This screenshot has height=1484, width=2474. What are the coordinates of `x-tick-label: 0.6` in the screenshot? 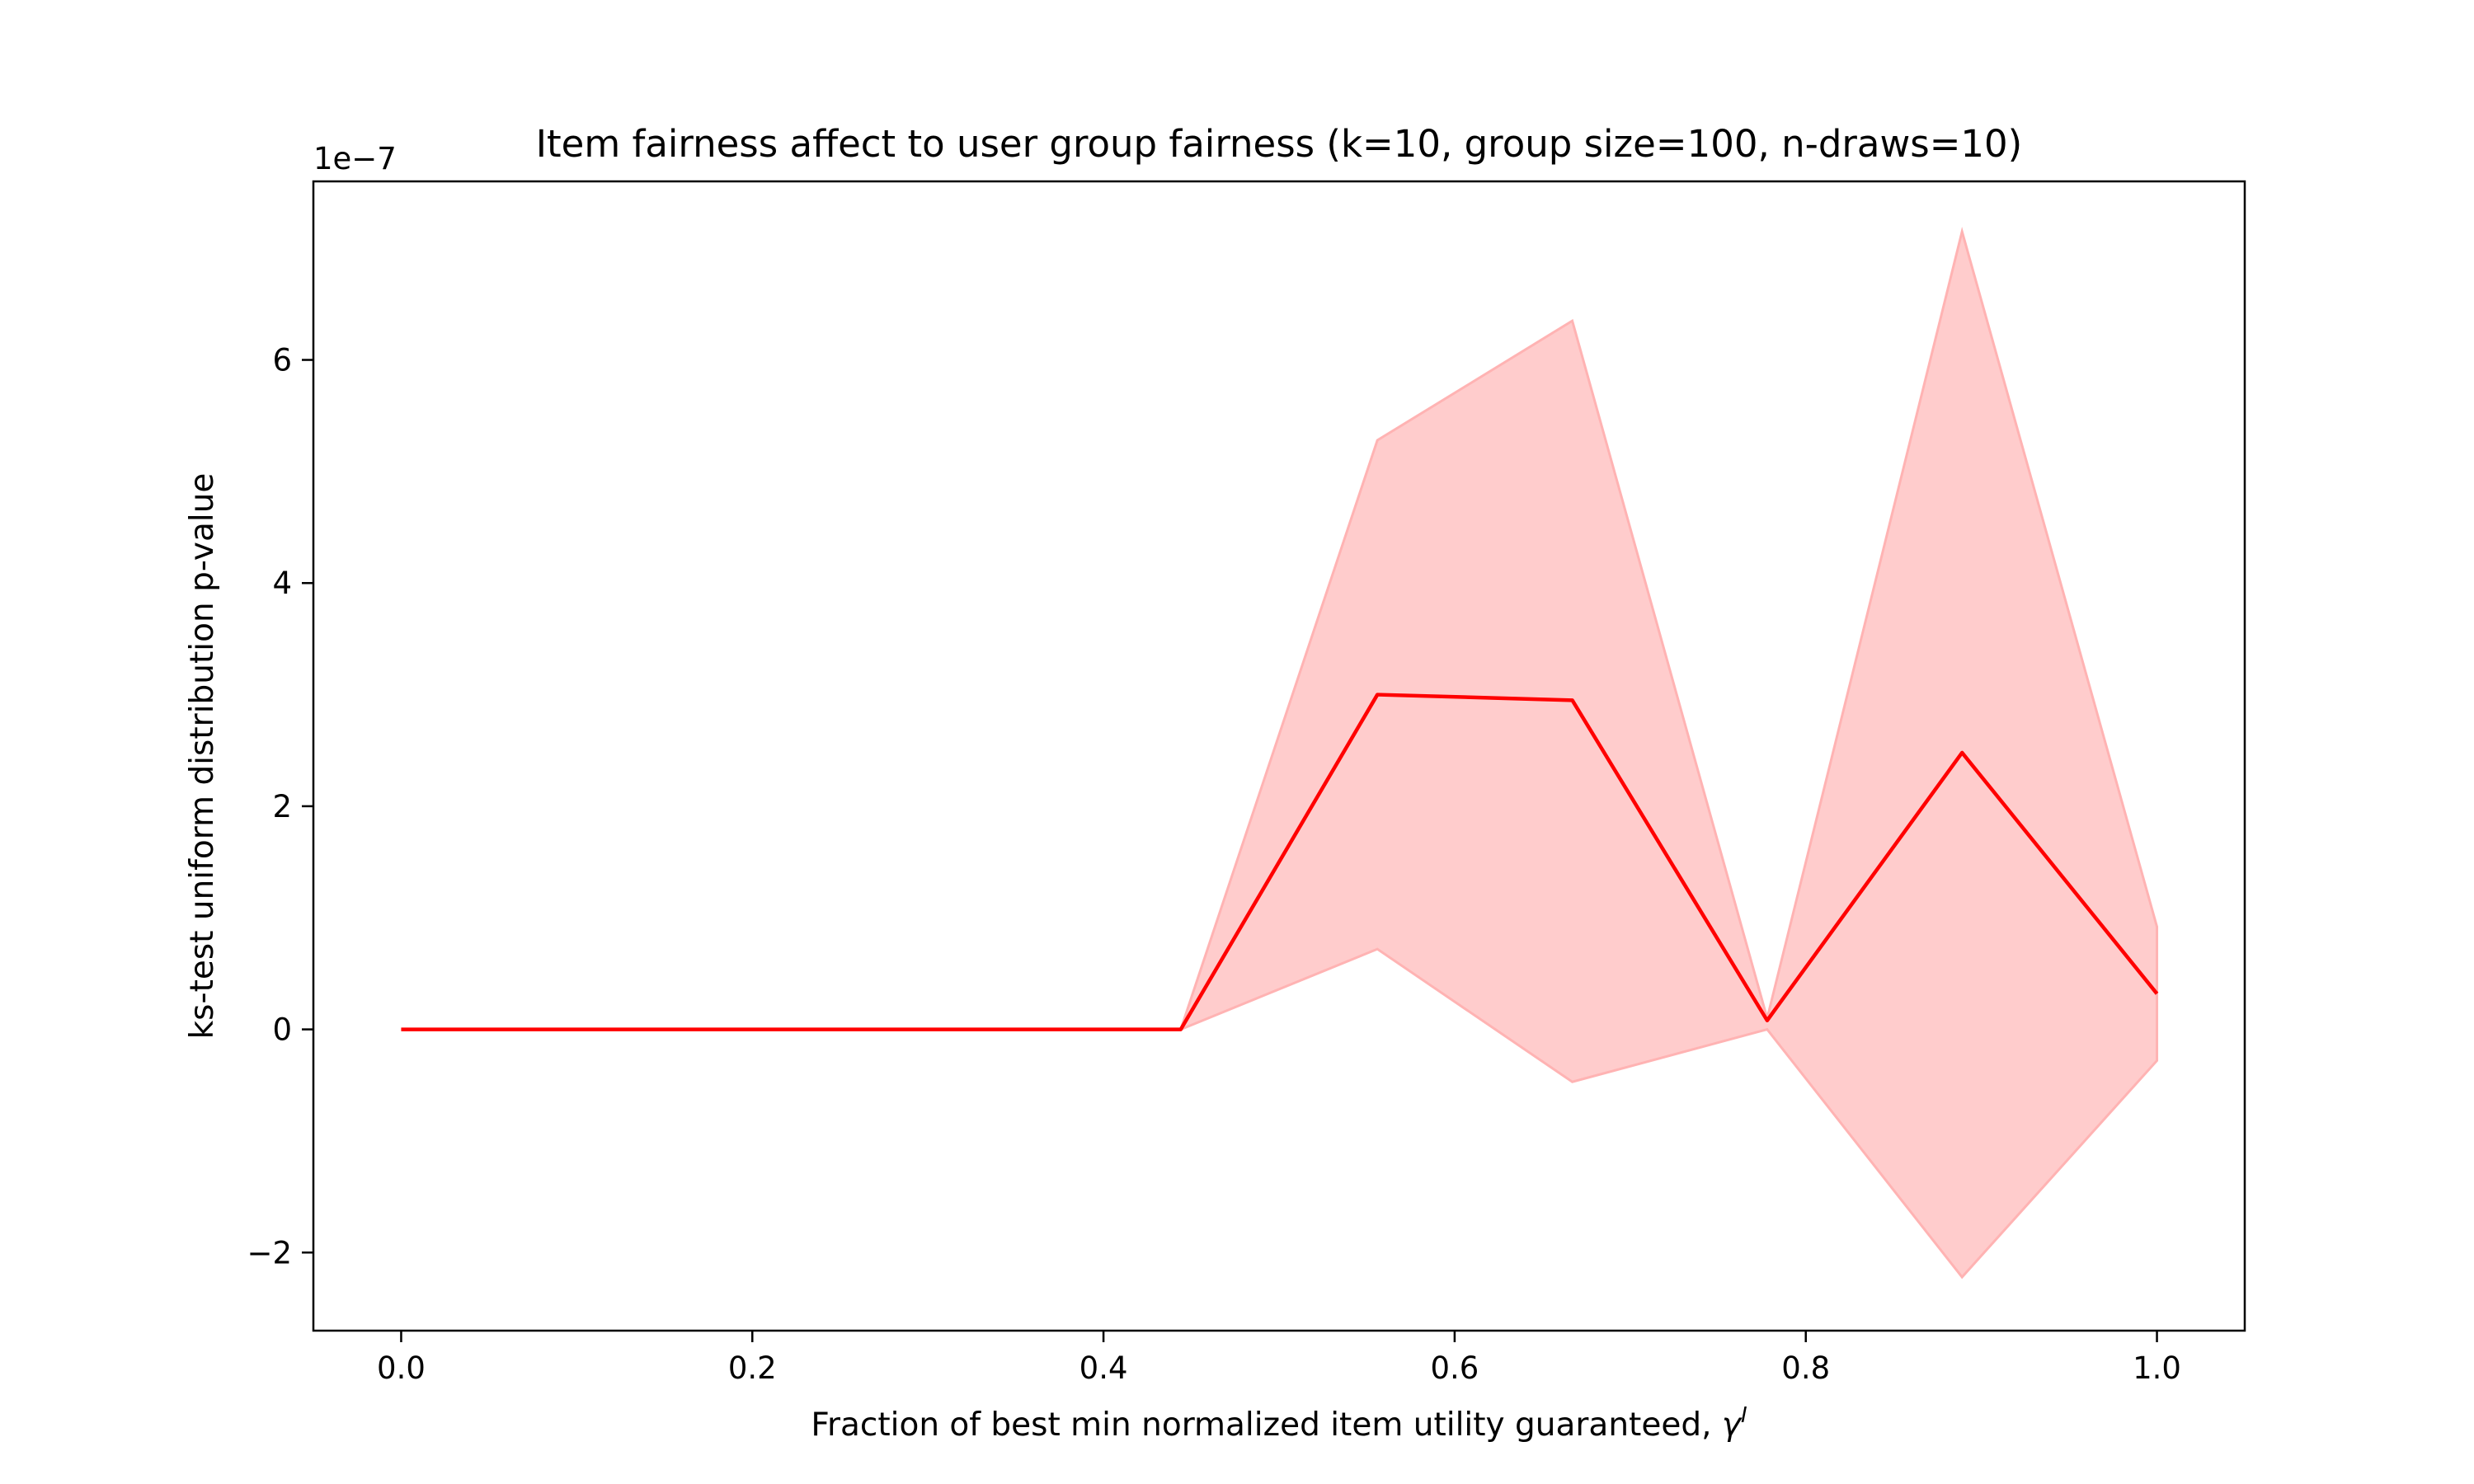 It's located at (1454, 1368).